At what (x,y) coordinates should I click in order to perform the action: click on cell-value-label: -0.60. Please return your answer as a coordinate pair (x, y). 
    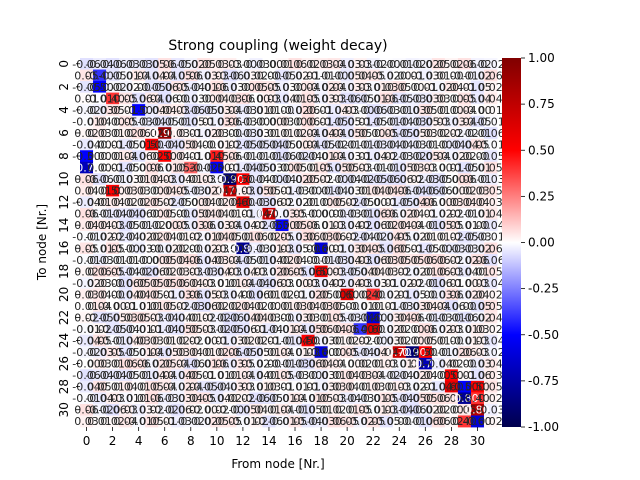
    Looking at the image, I should click on (477, 421).